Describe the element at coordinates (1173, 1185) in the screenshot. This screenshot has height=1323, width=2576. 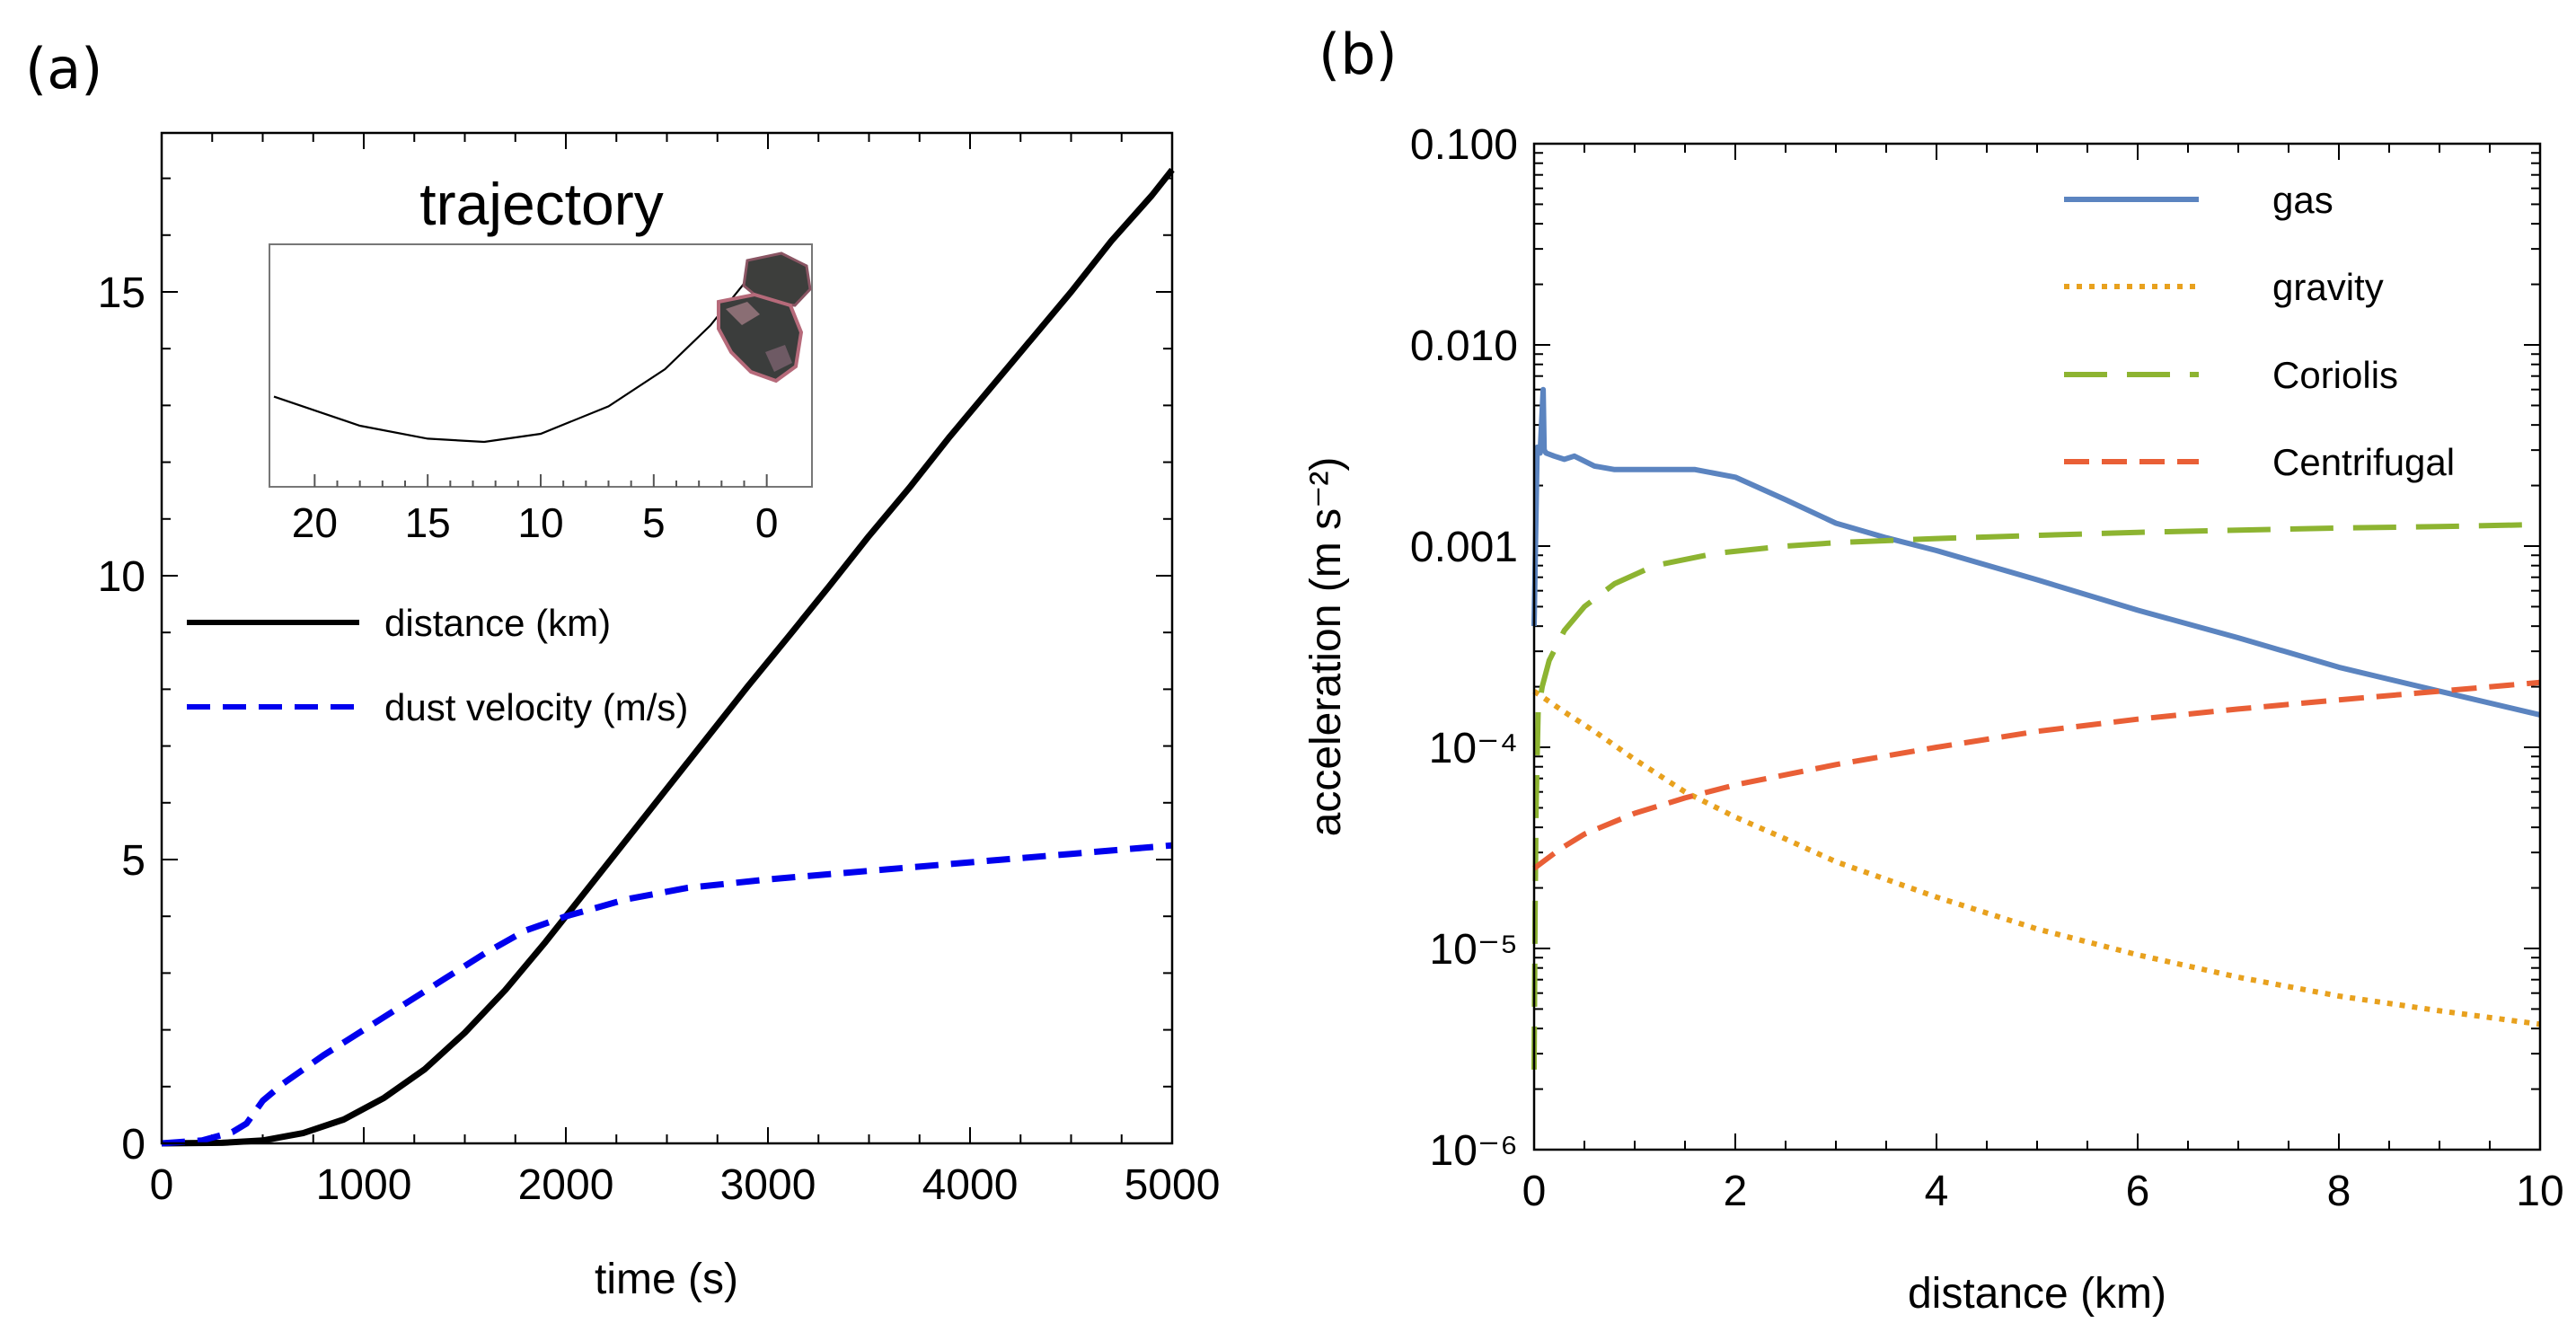
I see `chart-a-x-tick-label: 5000` at that location.